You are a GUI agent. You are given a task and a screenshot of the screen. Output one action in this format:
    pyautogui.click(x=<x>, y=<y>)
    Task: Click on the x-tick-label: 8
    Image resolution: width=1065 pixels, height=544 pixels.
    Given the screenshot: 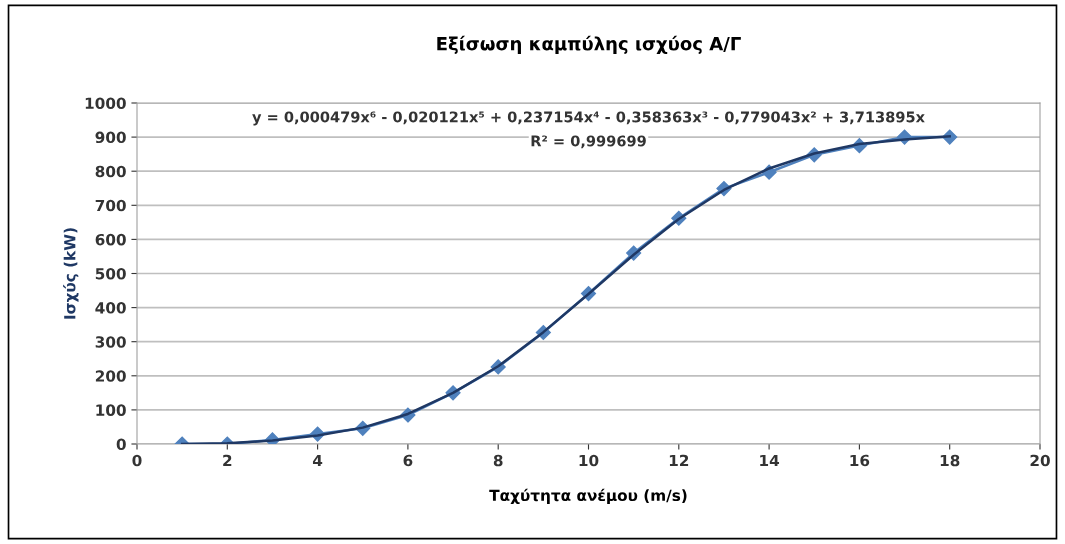 What is the action you would take?
    pyautogui.click(x=498, y=460)
    